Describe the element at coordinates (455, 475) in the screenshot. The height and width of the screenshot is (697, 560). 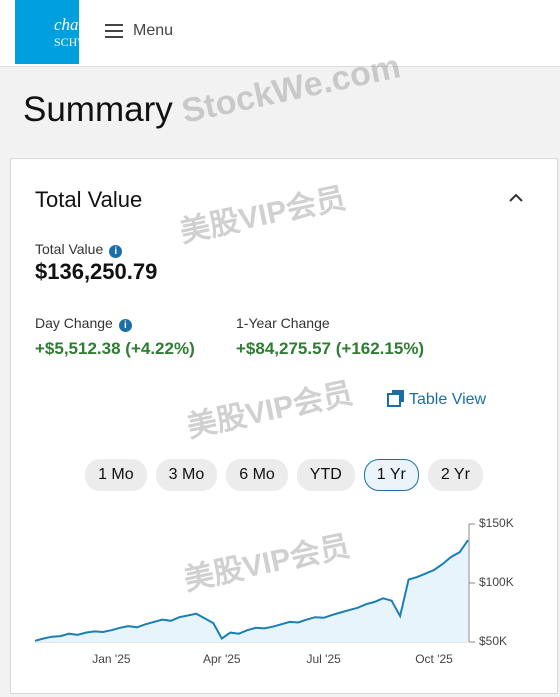
I see `range-button: 2 Yr` at that location.